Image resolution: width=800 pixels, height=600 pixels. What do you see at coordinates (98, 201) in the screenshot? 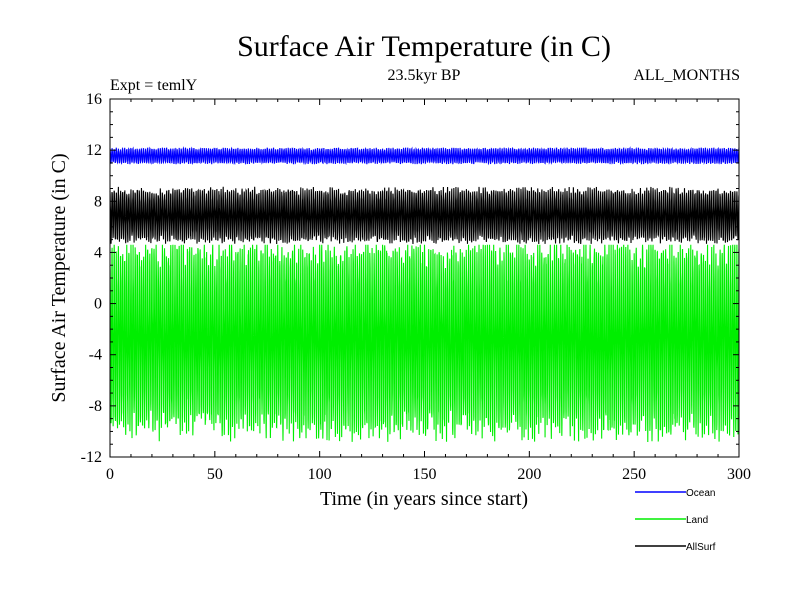
I see `y-tick-label: 8` at bounding box center [98, 201].